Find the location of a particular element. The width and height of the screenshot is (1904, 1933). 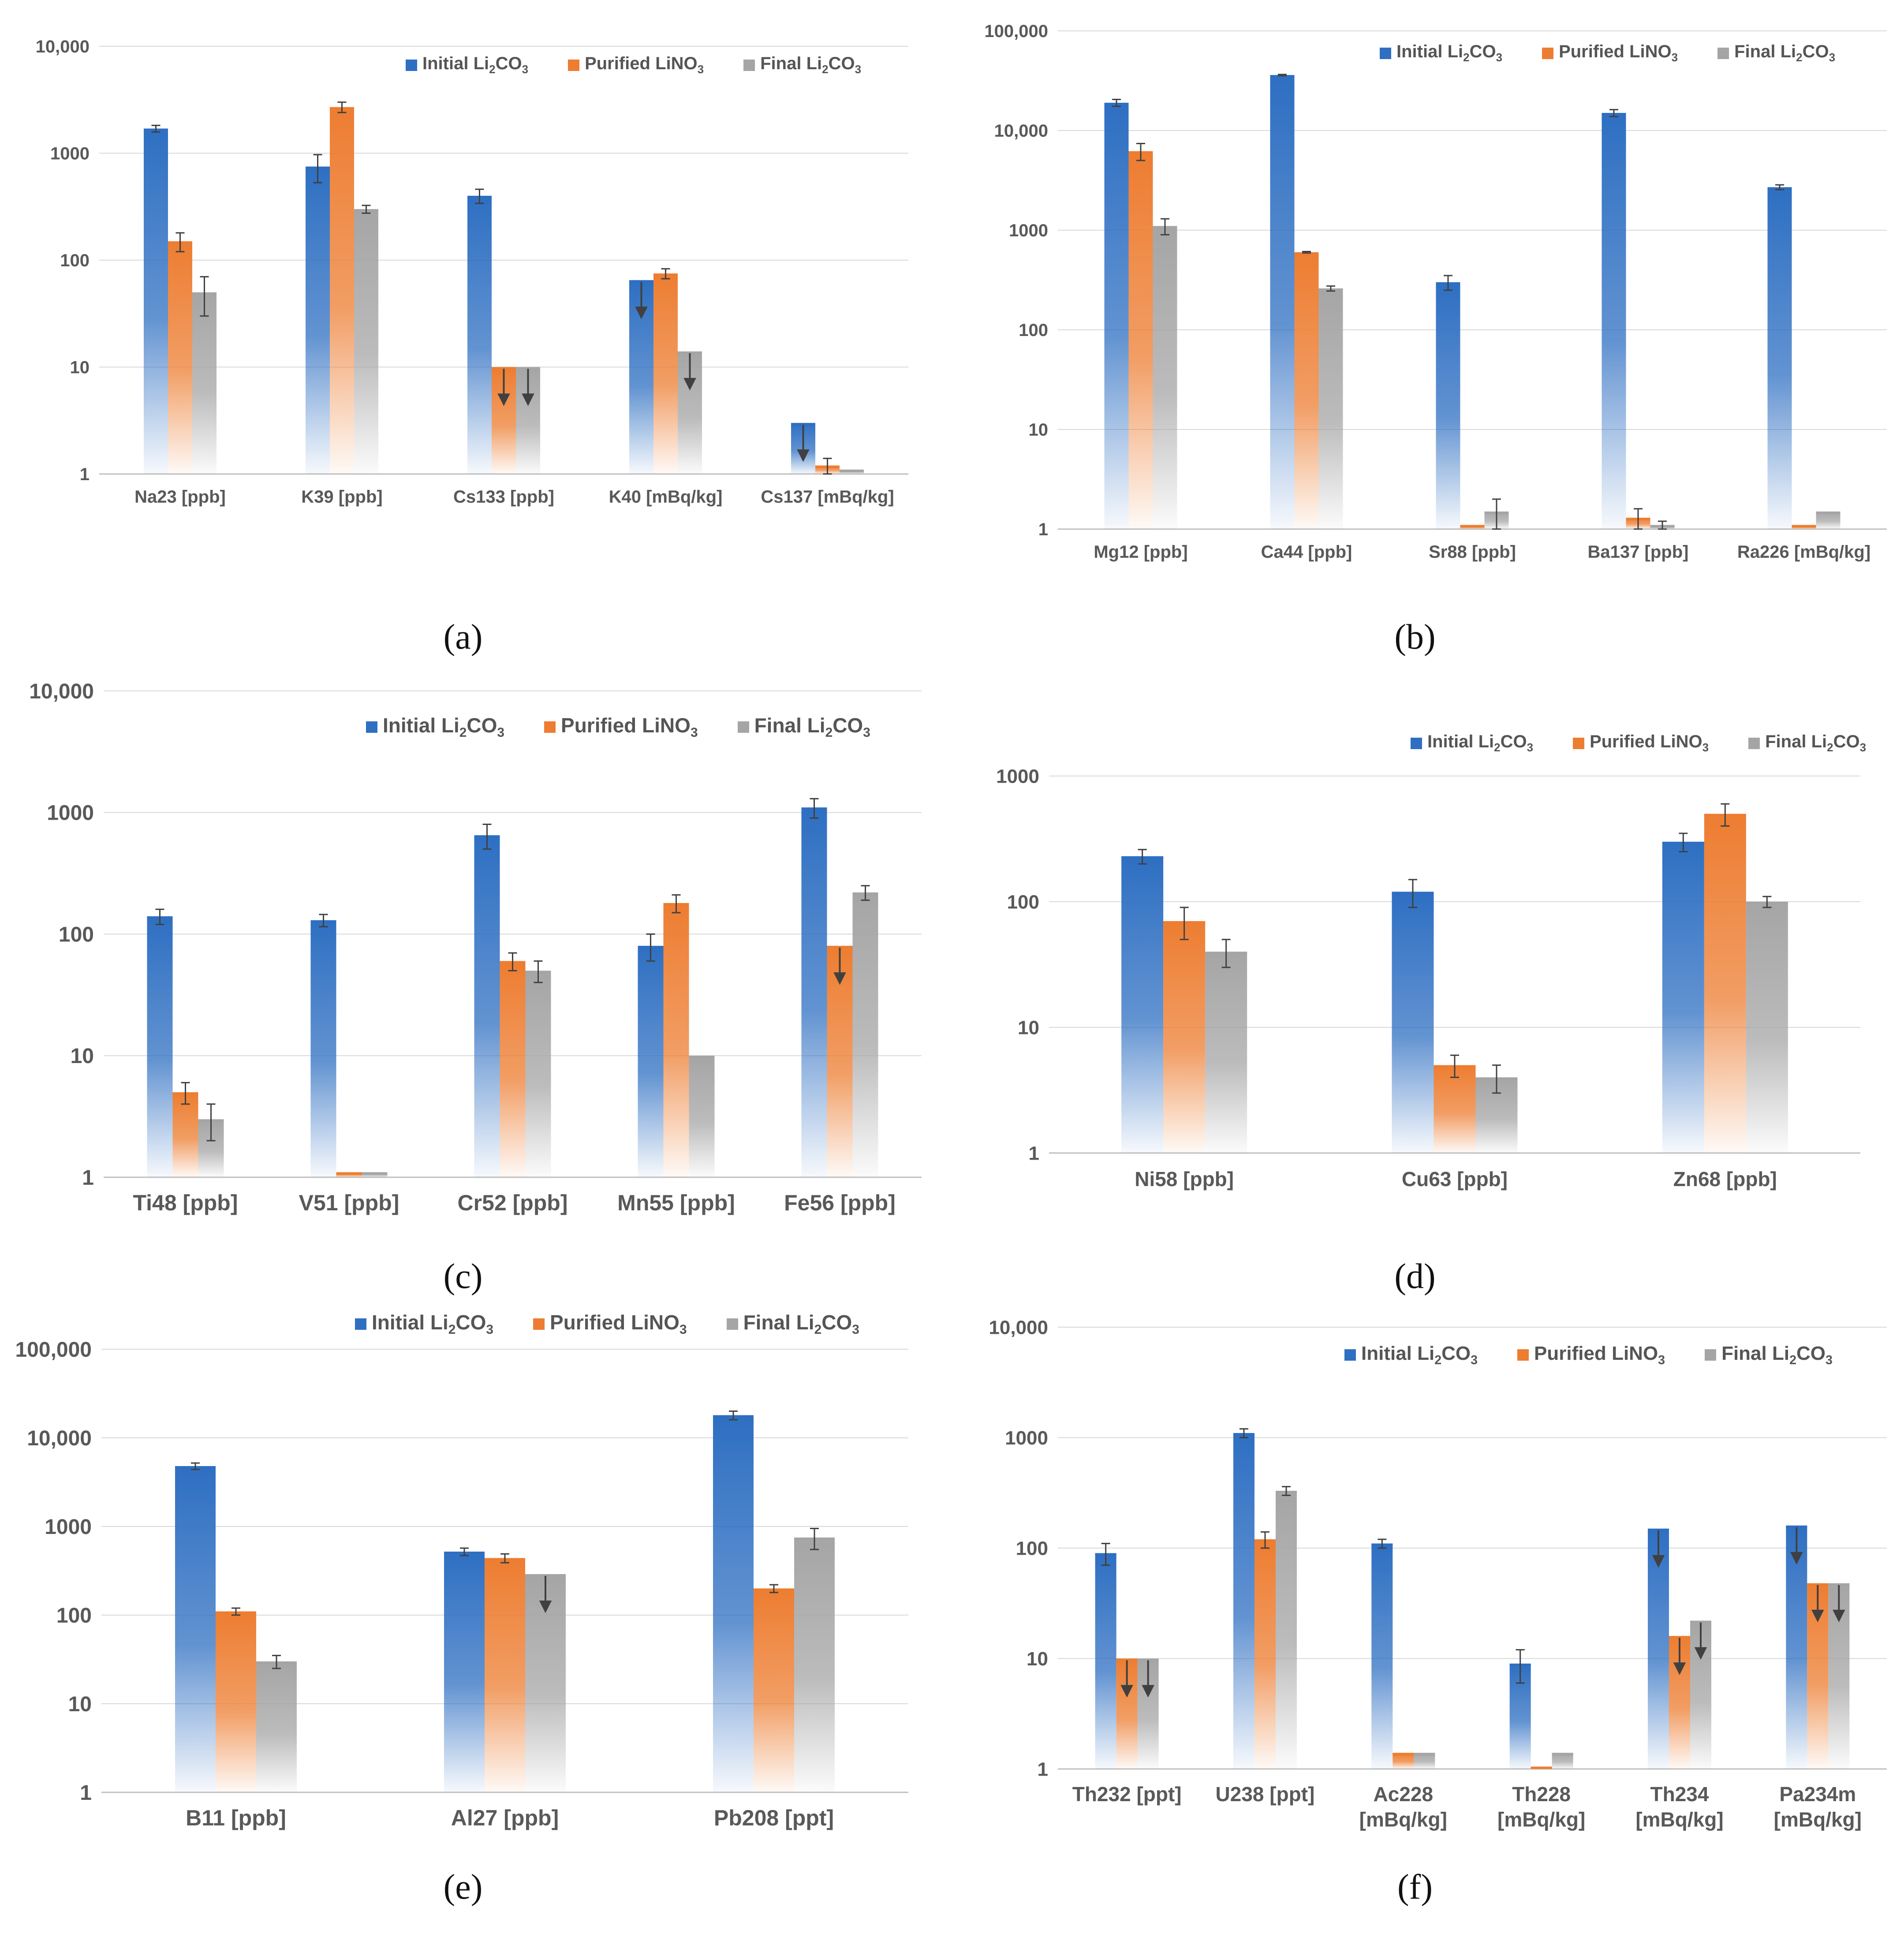

x-category-label: Mn55 [ppb] is located at coordinates (676, 1202).